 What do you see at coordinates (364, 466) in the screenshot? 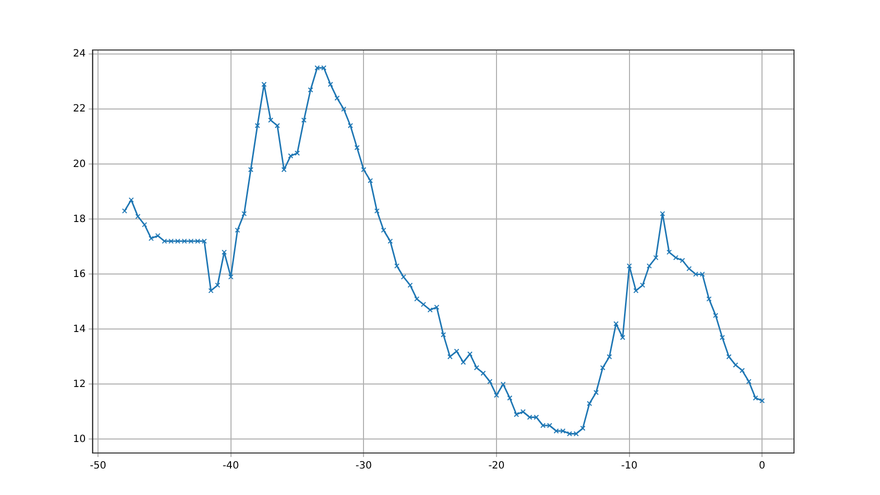
I see `x-tick-label: -30` at bounding box center [364, 466].